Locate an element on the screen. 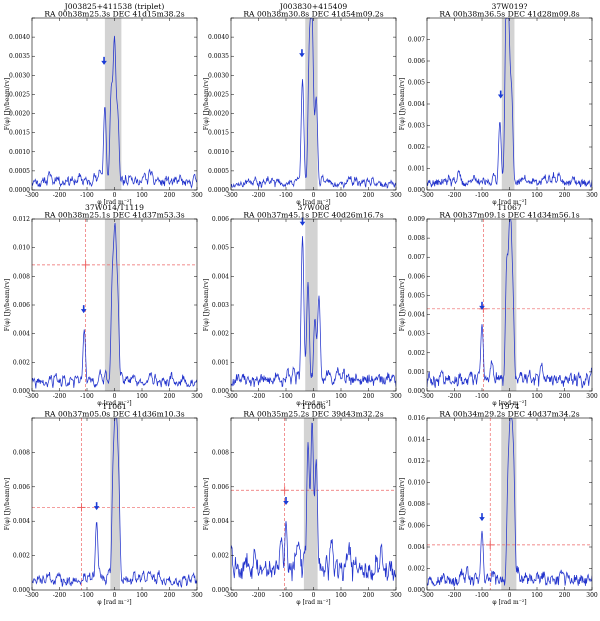  y-tick-label: 0.0010 is located at coordinates (19, 152).